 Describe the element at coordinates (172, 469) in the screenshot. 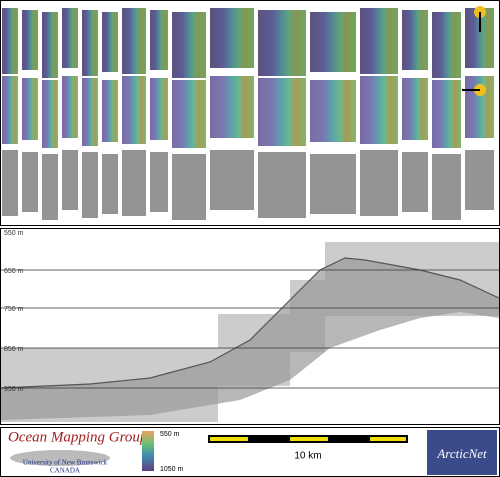

I see `colorbar-bottom: 1050 m` at that location.